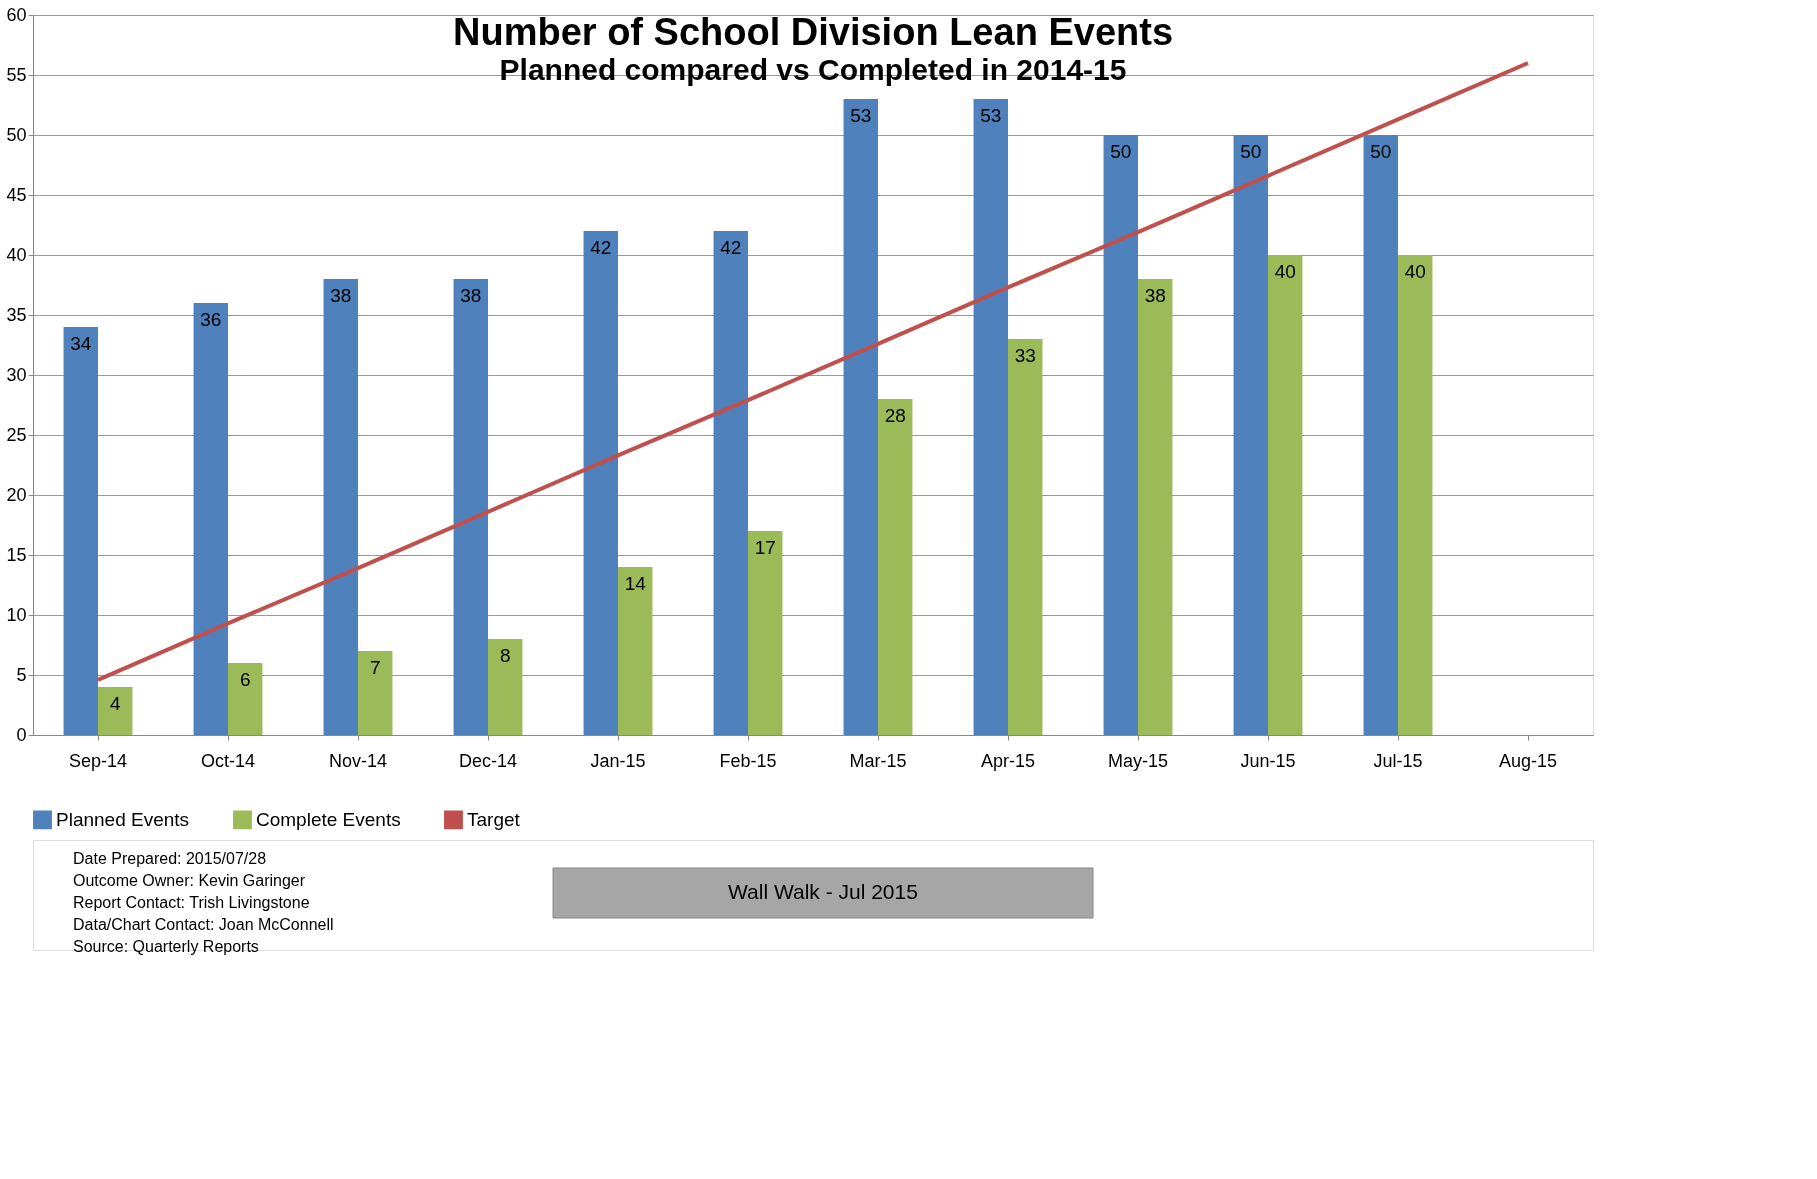 This screenshot has width=1817, height=1179. What do you see at coordinates (895, 415) in the screenshot?
I see `data-label: 28` at bounding box center [895, 415].